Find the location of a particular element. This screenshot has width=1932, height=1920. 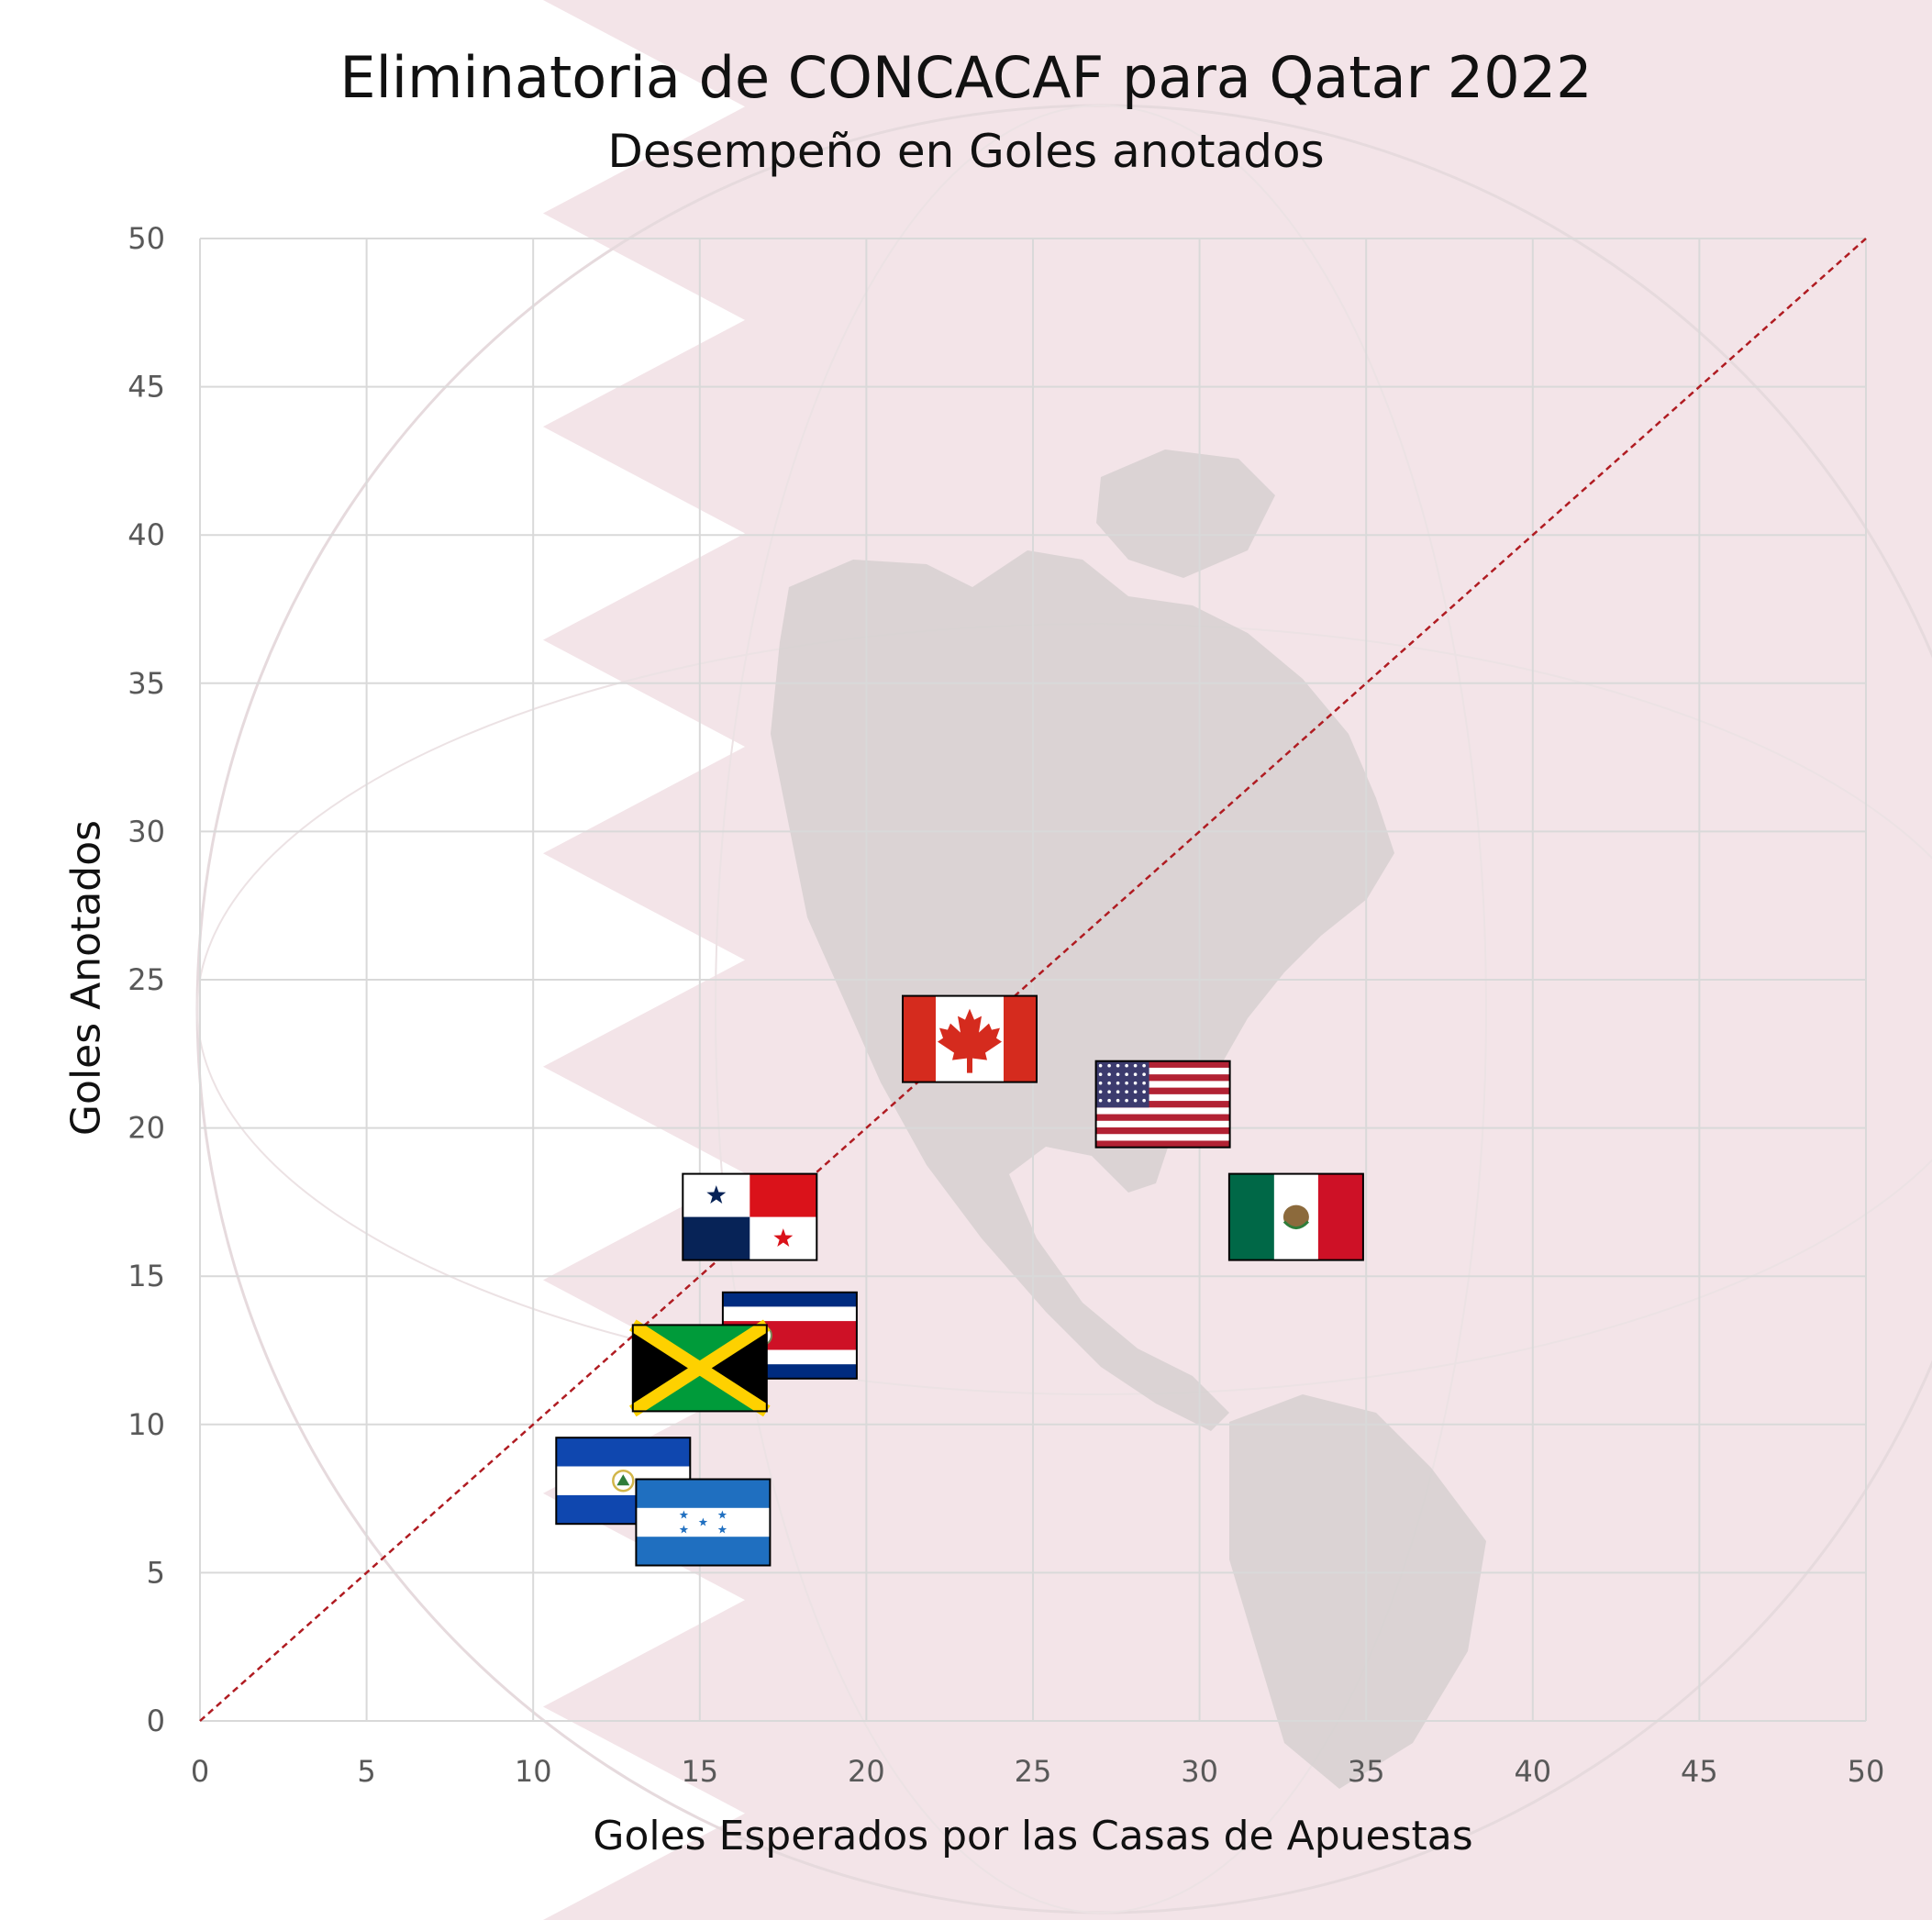

y-tick-label: 25 is located at coordinates (146, 979).